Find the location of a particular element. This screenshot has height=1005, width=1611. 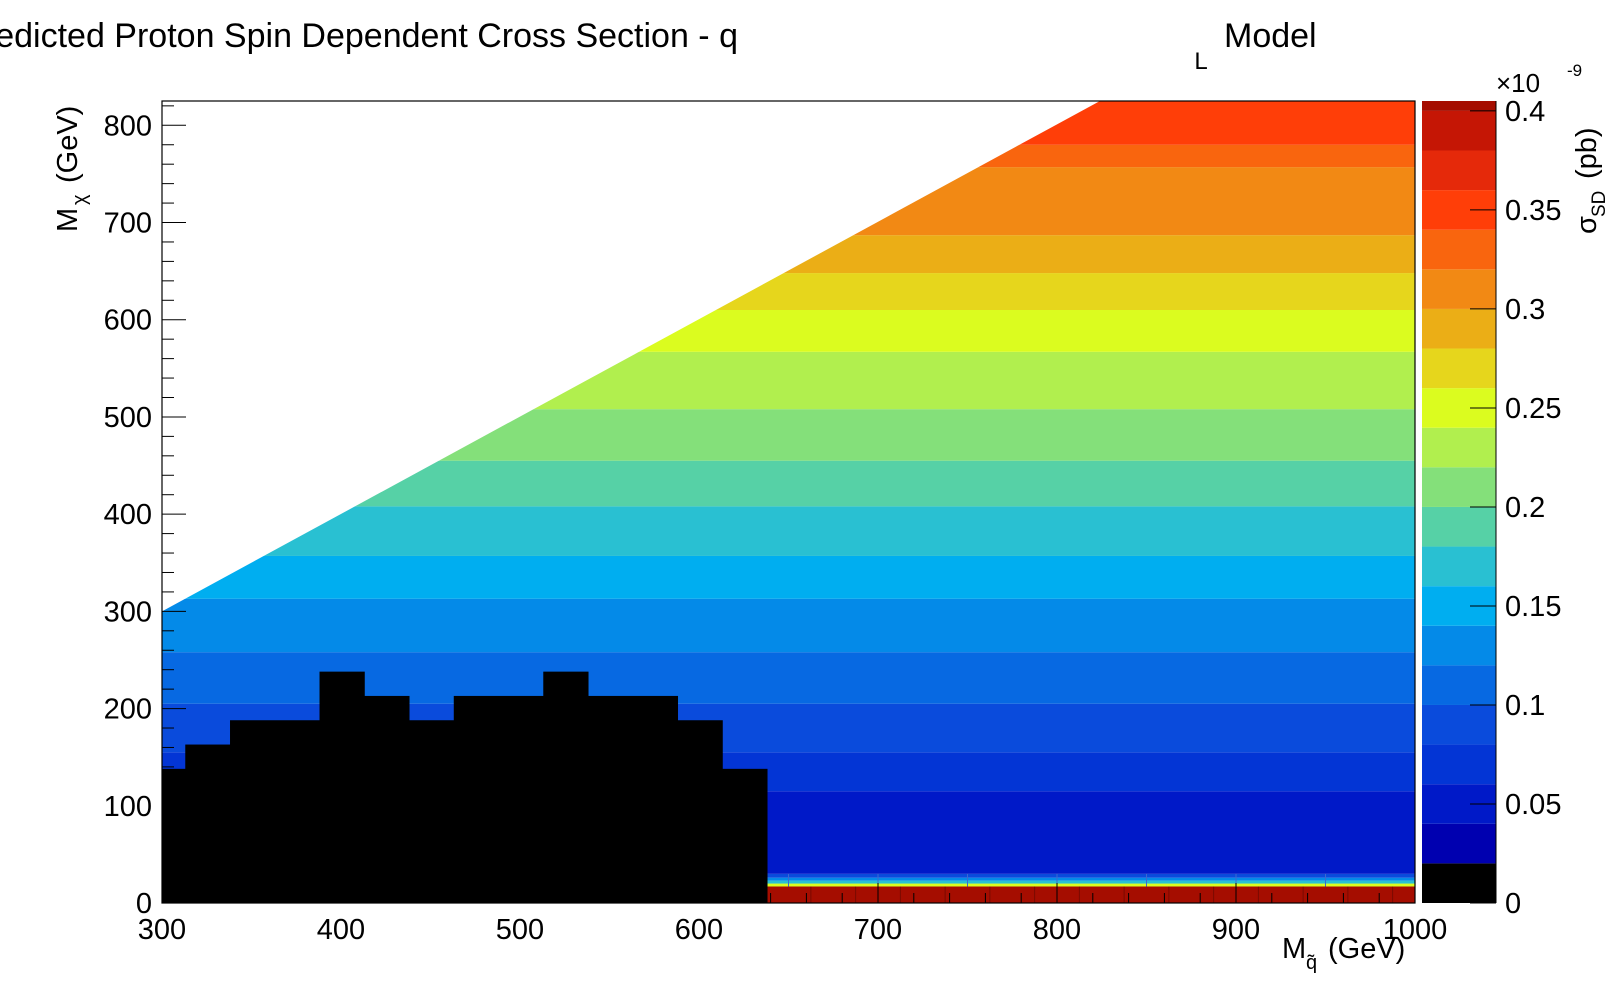

x-tick-label: 600 is located at coordinates (699, 930).